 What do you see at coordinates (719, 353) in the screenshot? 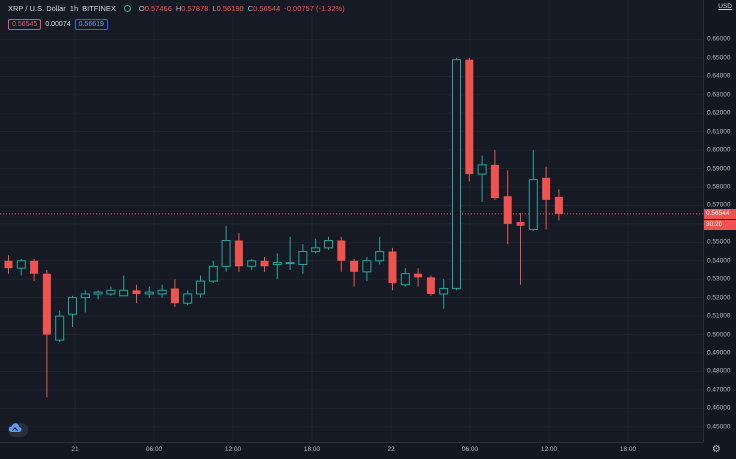
I see `price-tick-label: 0.49000` at bounding box center [719, 353].